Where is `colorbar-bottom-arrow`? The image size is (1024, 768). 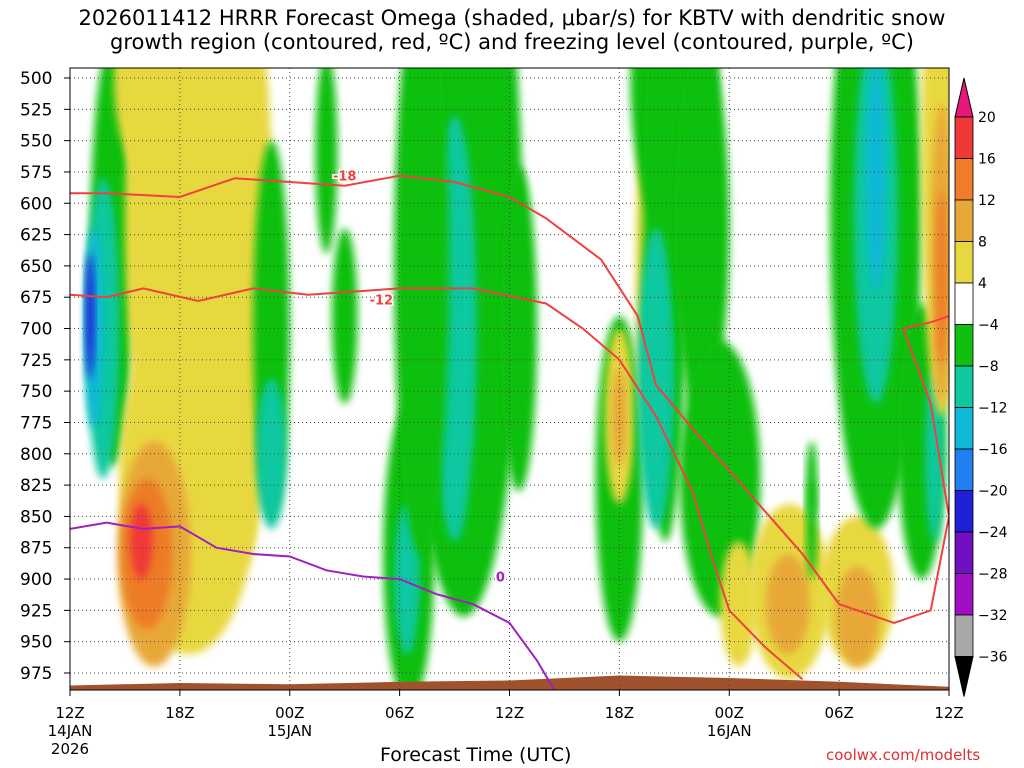 colorbar-bottom-arrow is located at coordinates (964, 676).